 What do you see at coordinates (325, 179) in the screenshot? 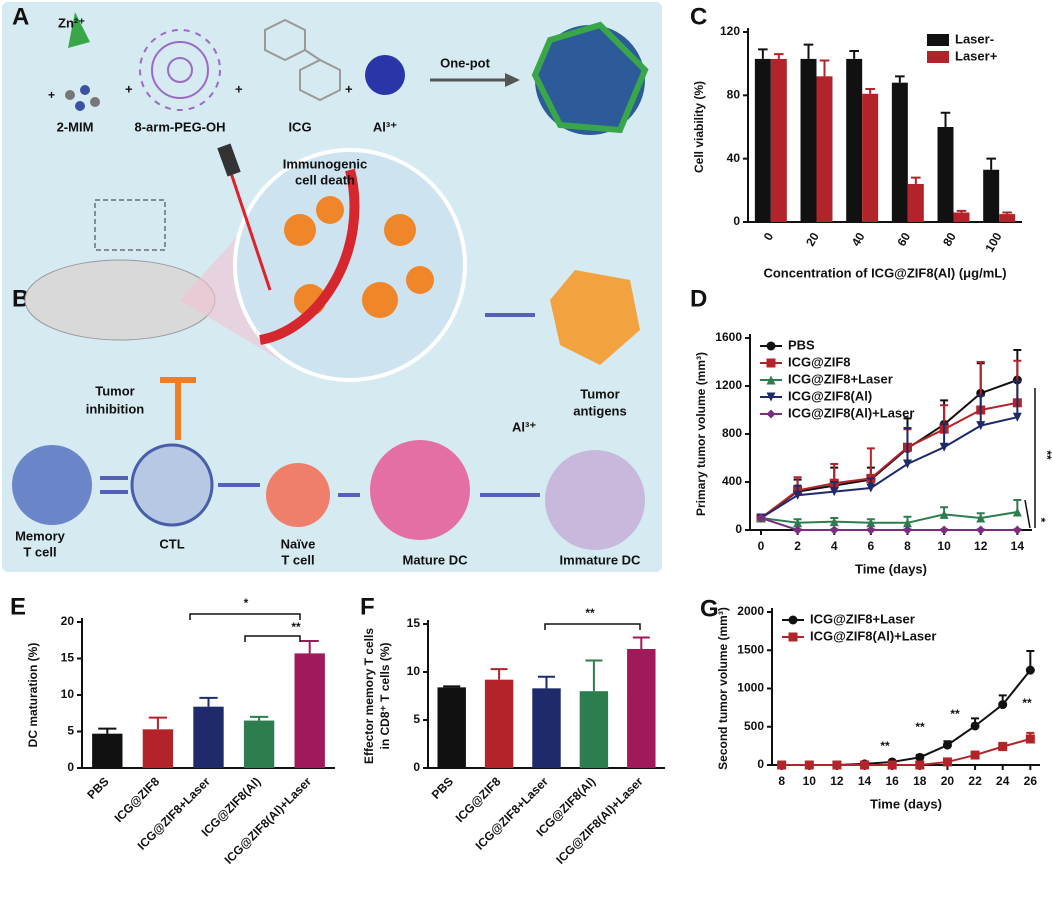
I see `label: cell death` at bounding box center [325, 179].